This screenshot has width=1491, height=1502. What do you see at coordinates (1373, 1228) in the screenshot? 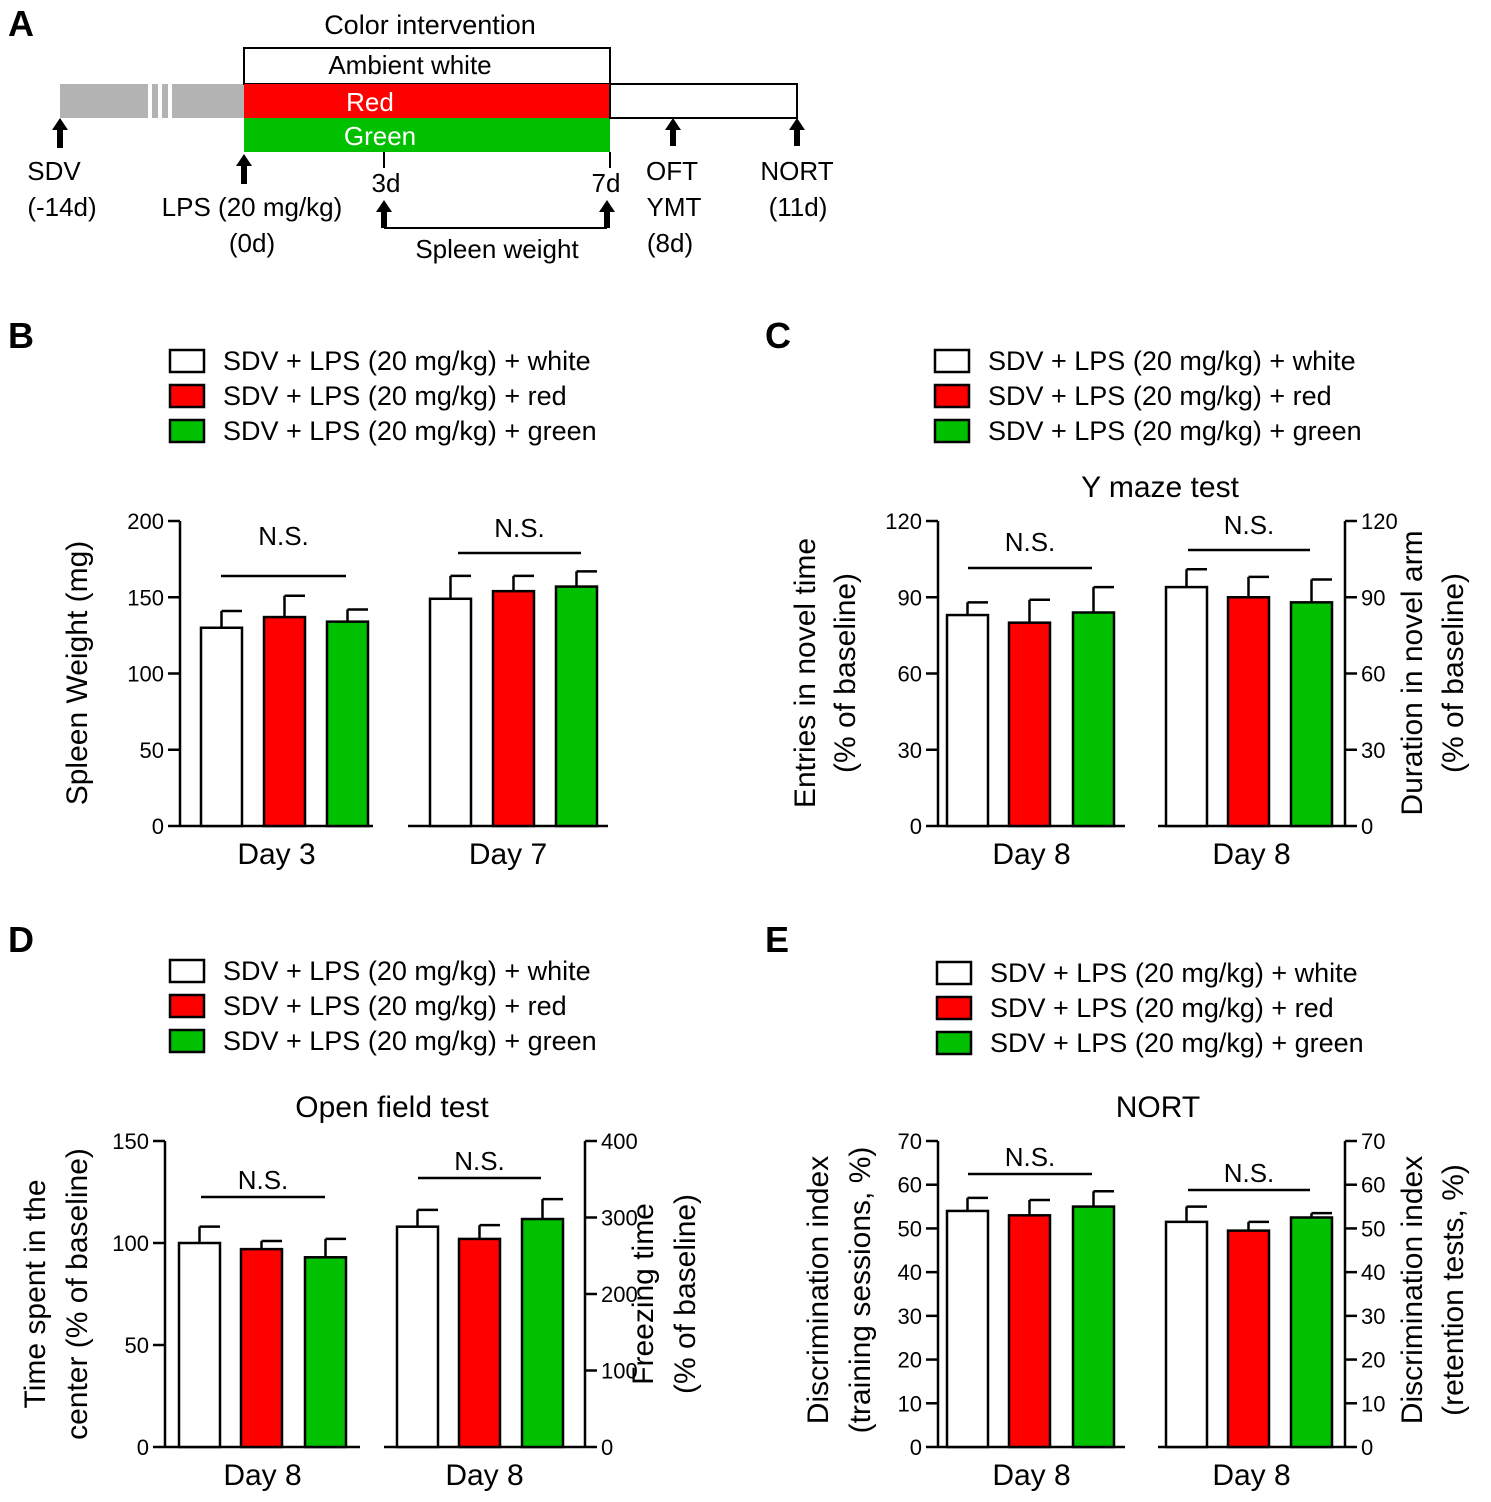
I see `y-tick-label-right: 50` at bounding box center [1373, 1228].